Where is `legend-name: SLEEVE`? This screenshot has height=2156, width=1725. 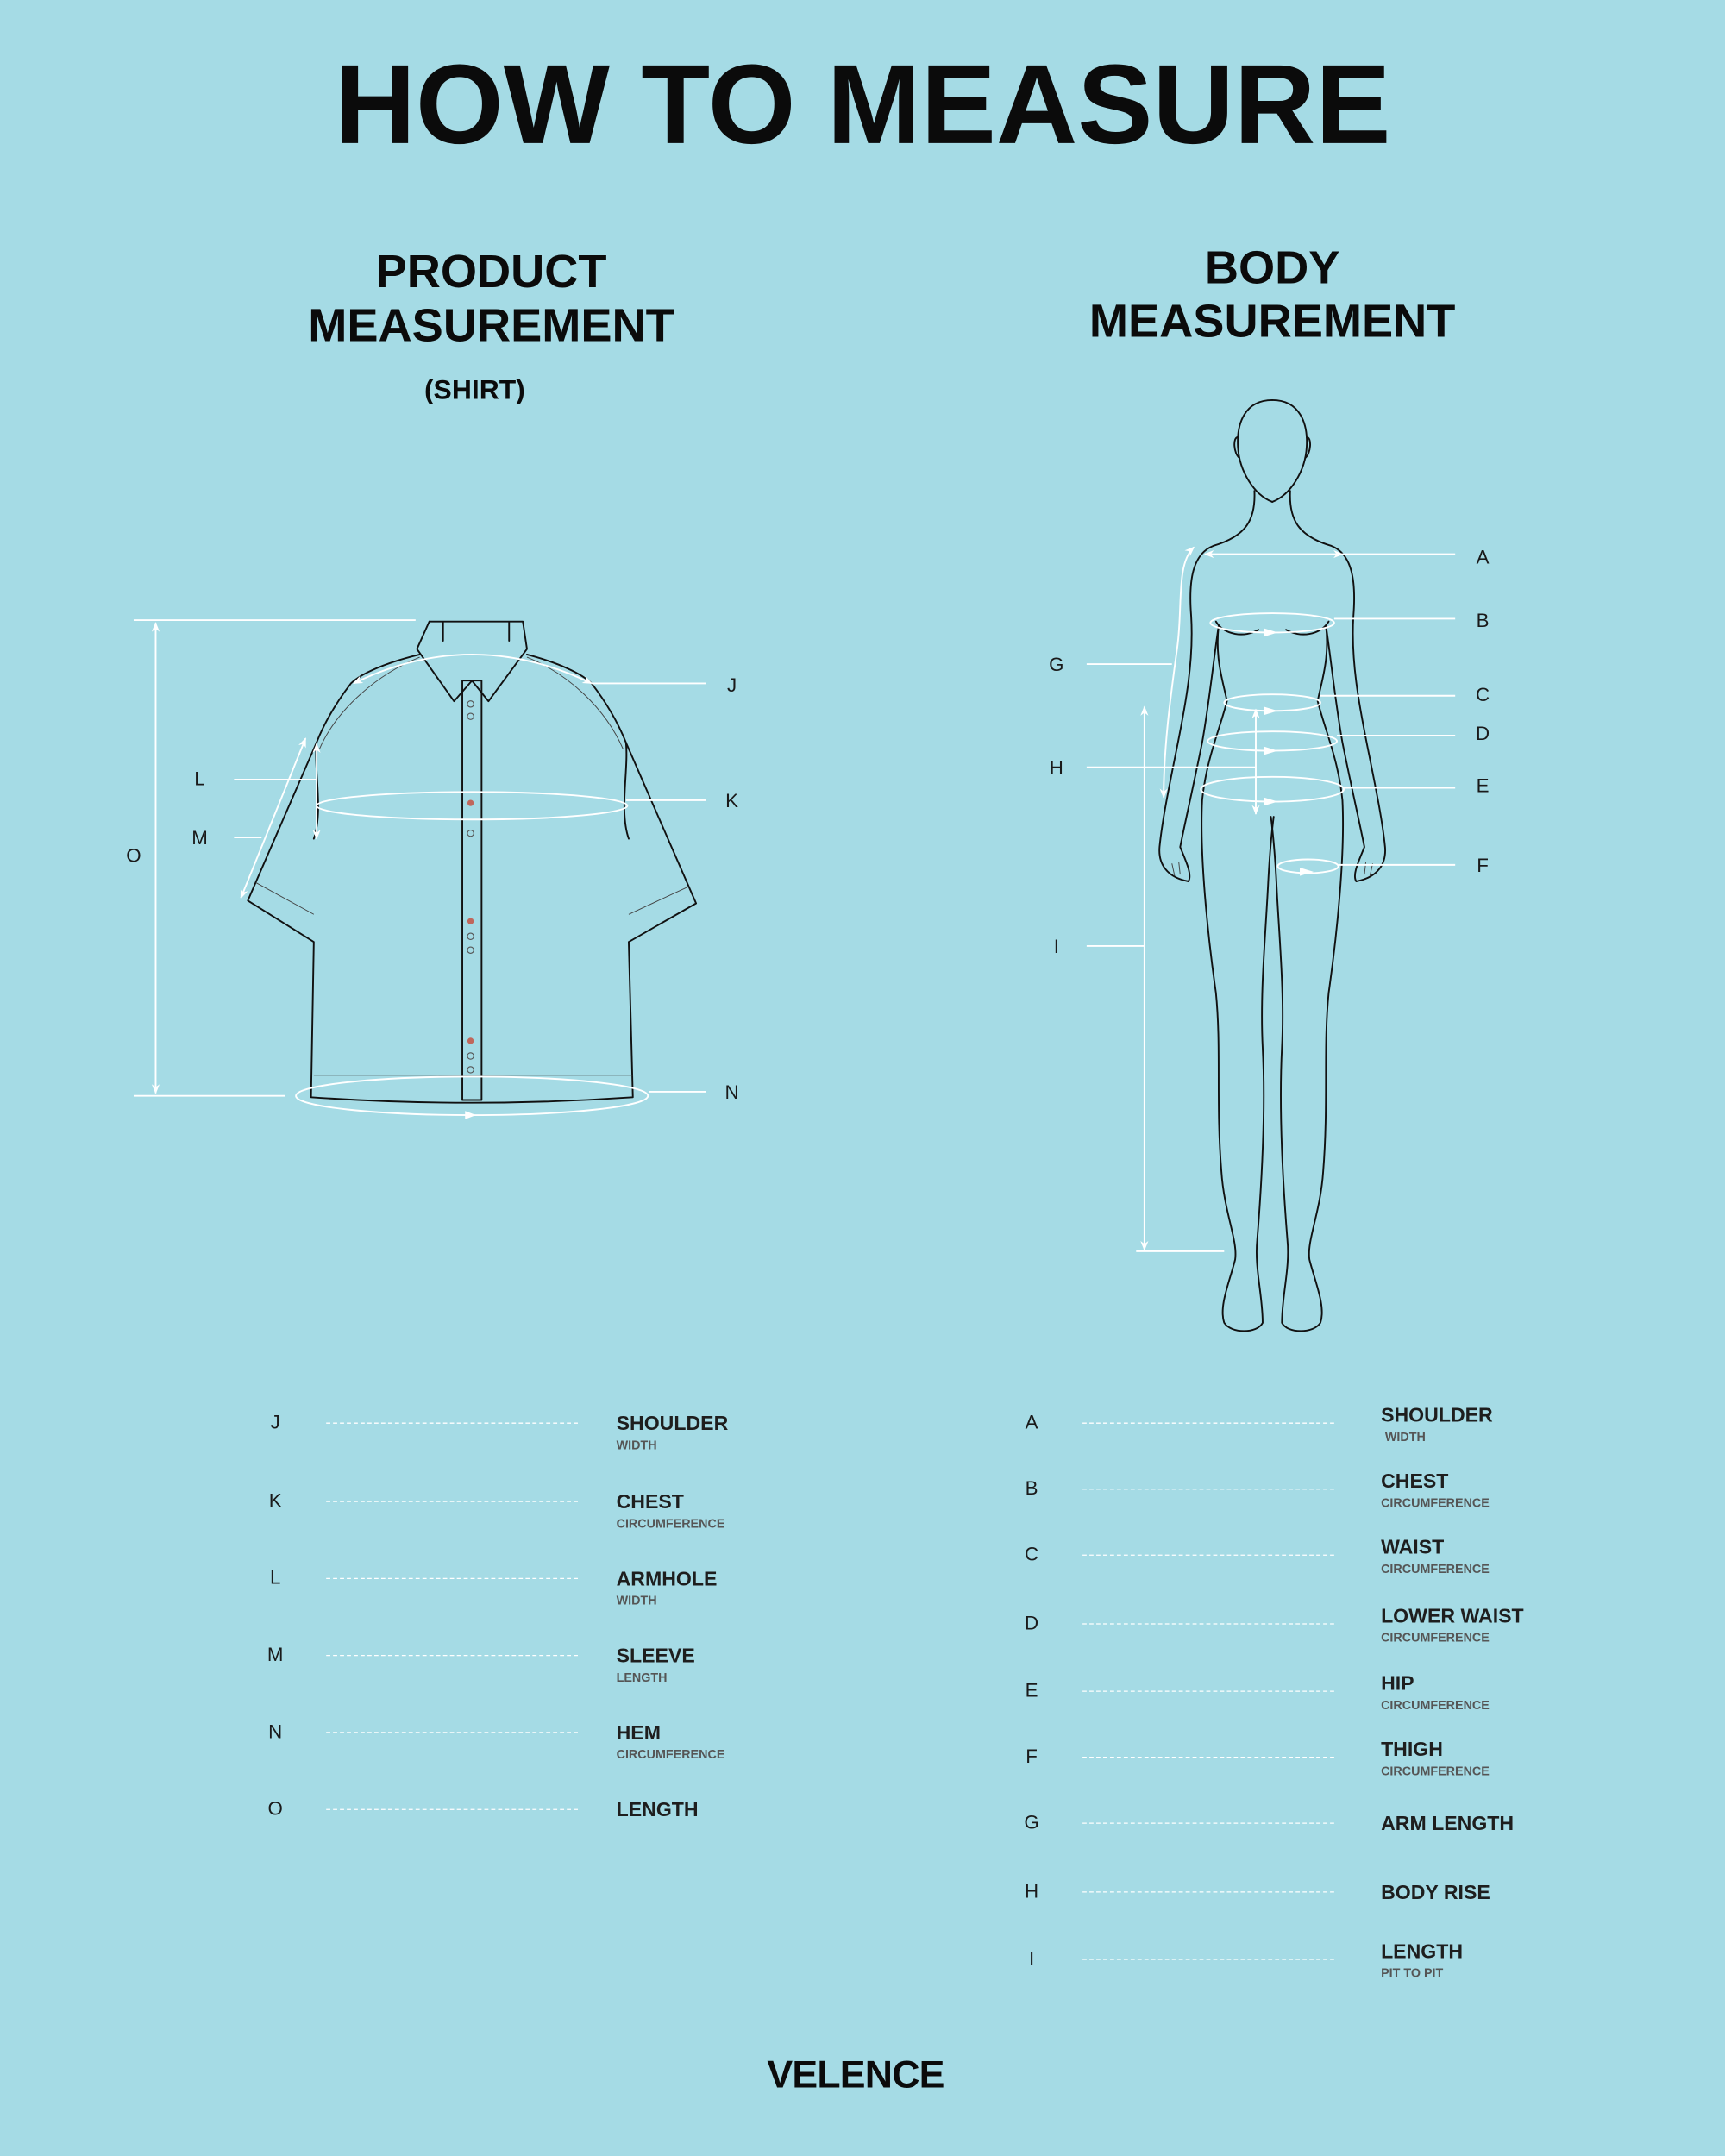 legend-name: SLEEVE is located at coordinates (656, 1656).